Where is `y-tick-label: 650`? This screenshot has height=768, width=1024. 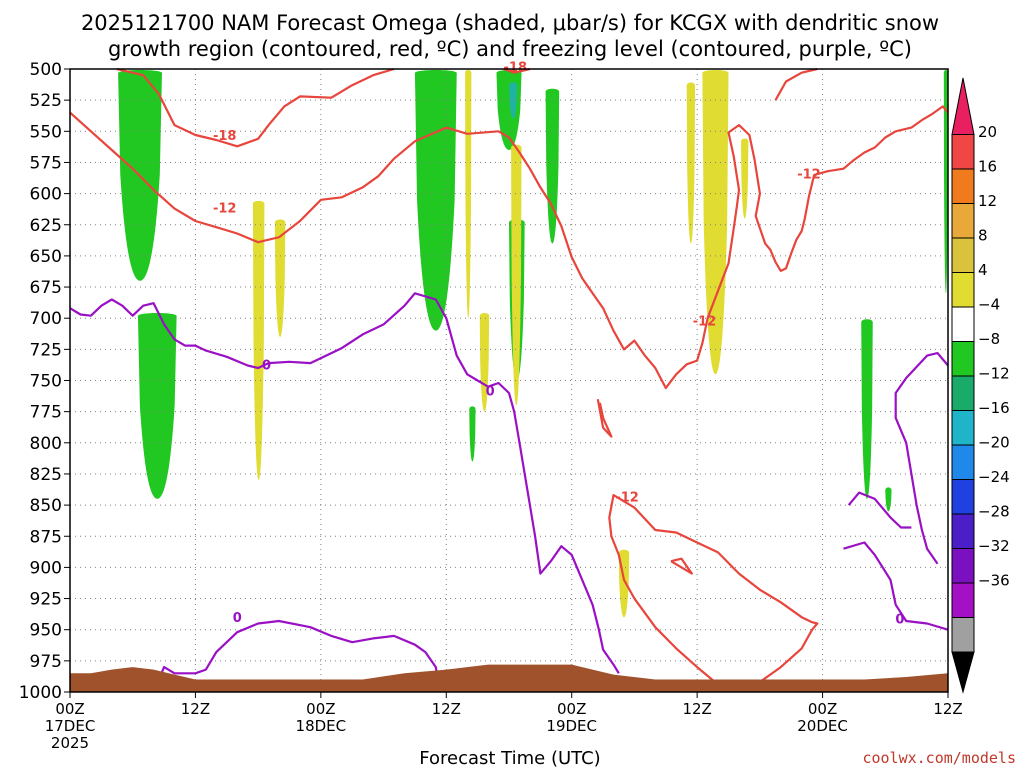 y-tick-label: 650 is located at coordinates (46, 257).